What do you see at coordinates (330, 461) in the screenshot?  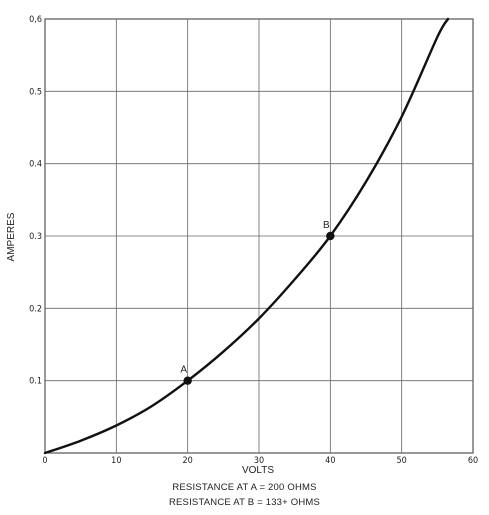 I see `x-tick-label: 40` at bounding box center [330, 461].